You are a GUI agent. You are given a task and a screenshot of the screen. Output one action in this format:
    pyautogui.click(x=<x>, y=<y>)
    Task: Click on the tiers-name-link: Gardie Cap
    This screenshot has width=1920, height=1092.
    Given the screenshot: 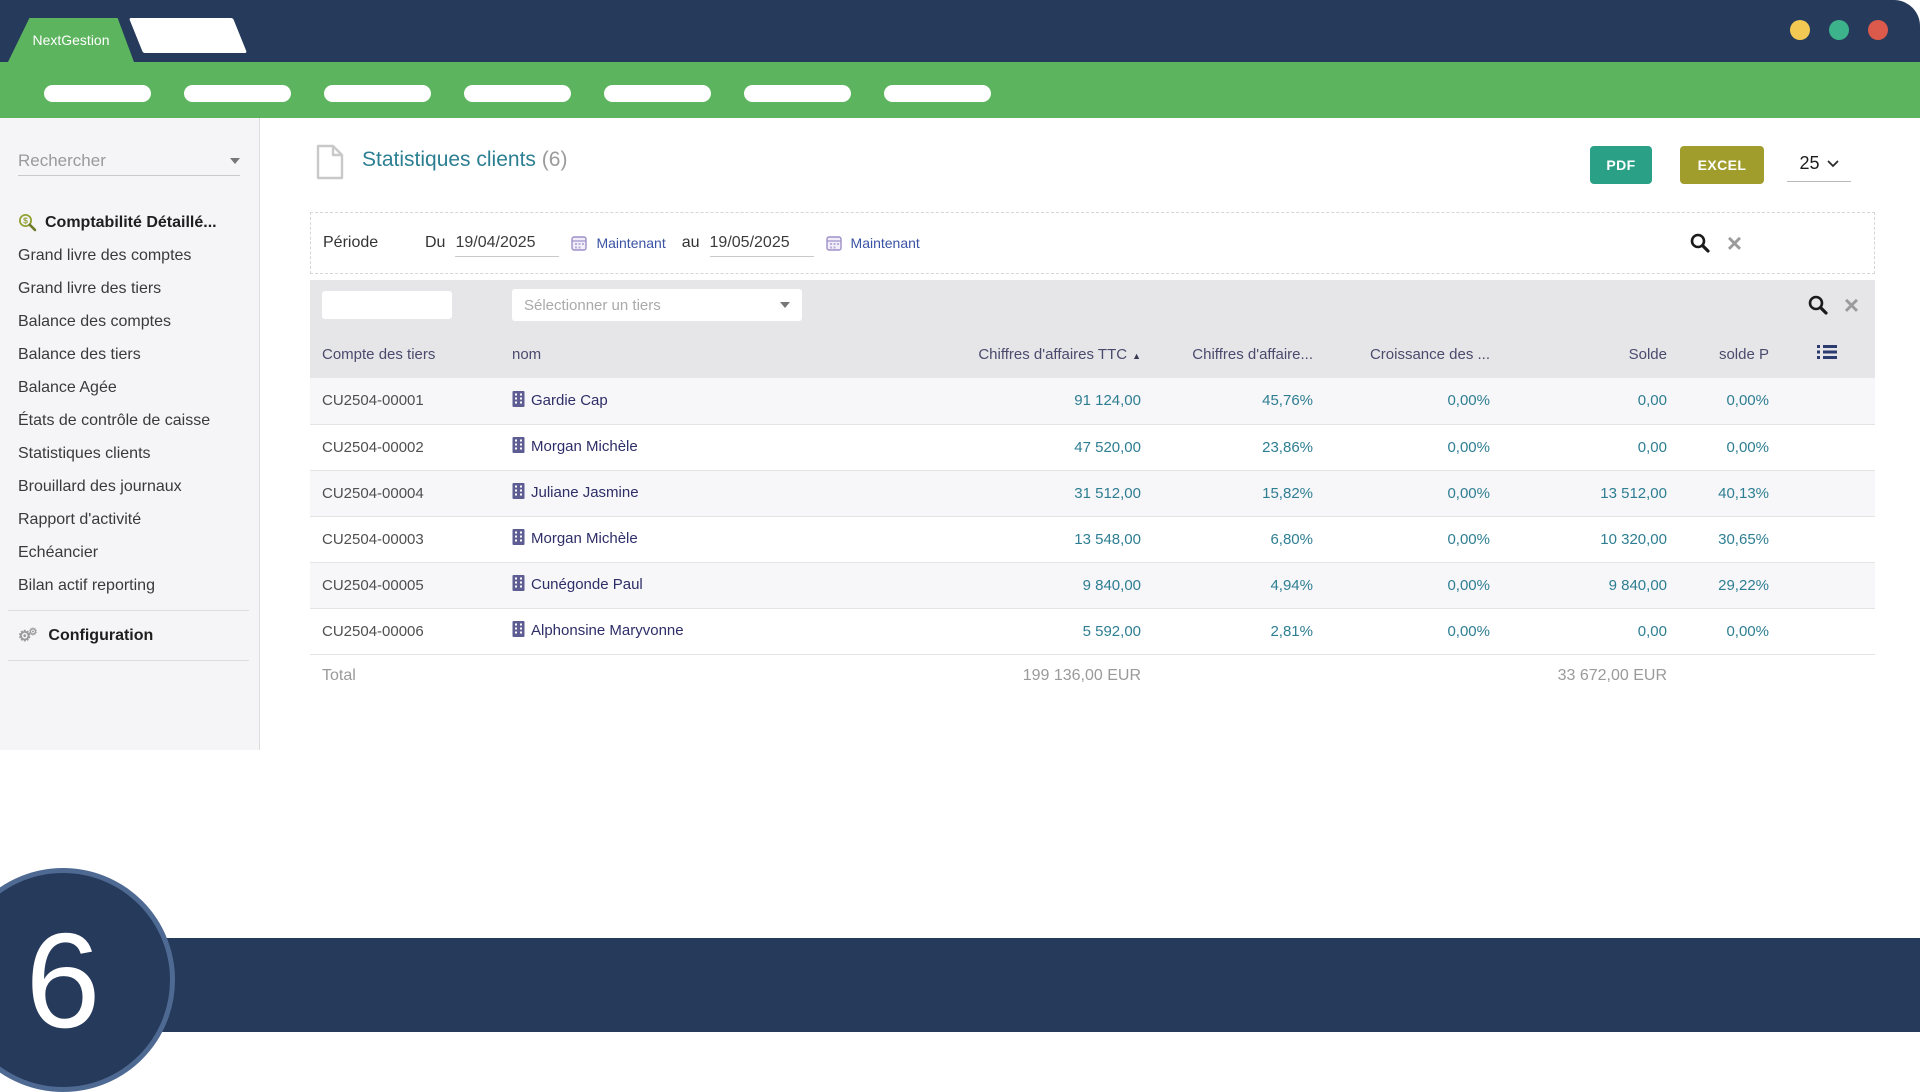 What is the action you would take?
    pyautogui.click(x=569, y=400)
    